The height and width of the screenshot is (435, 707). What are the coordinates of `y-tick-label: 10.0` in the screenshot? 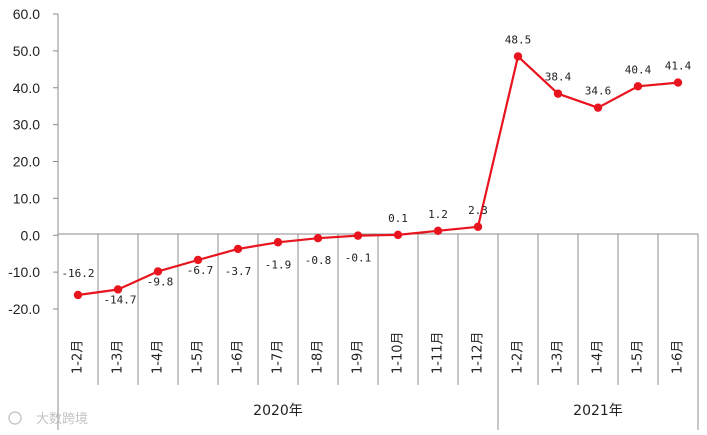 It's located at (26, 198).